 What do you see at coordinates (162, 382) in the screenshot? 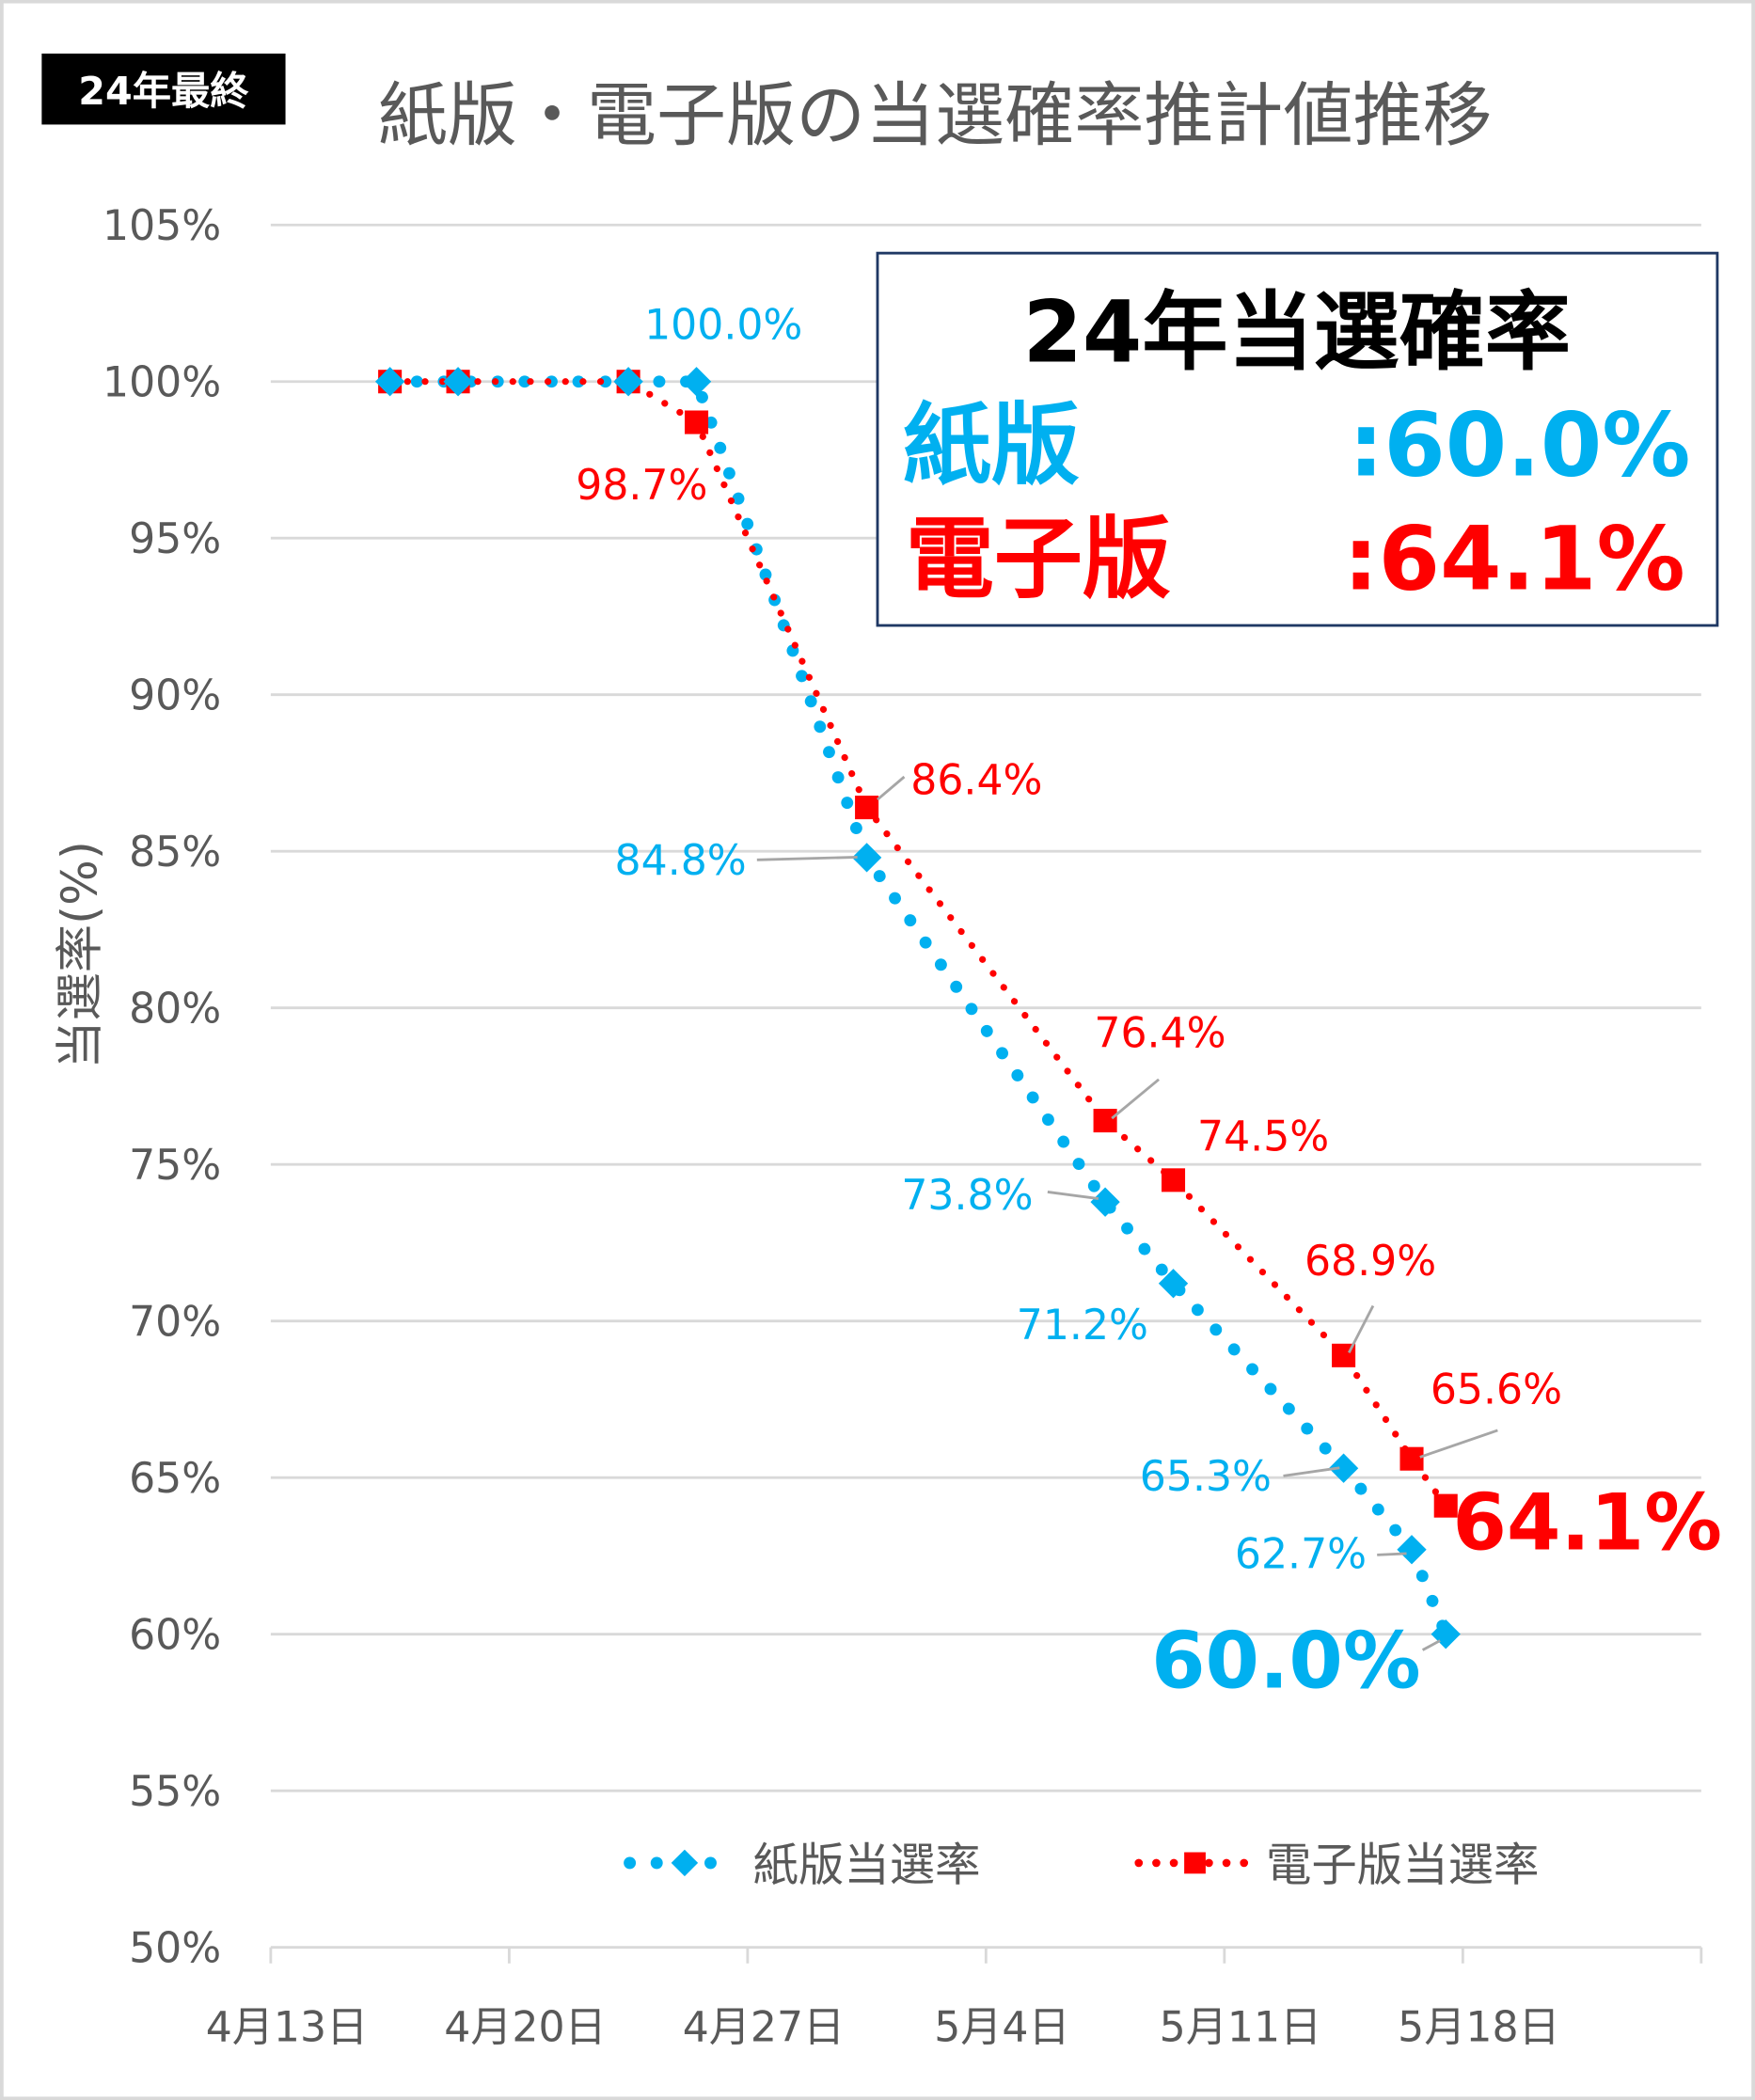
I see `y-tick-label: 100%` at bounding box center [162, 382].